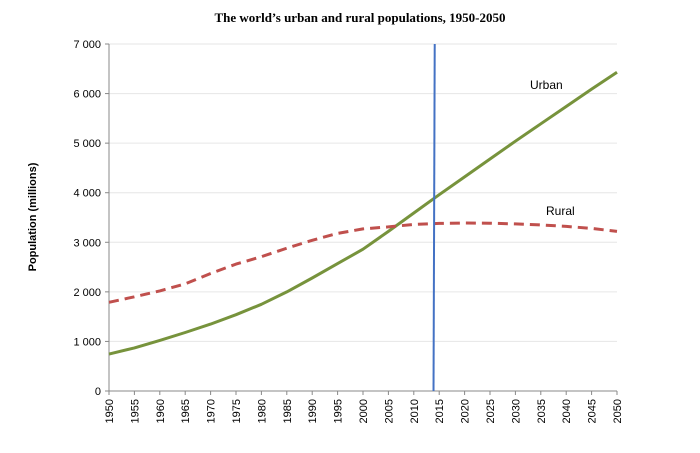 The width and height of the screenshot is (700, 453). What do you see at coordinates (415, 411) in the screenshot?
I see `x-tick-label: 2010` at bounding box center [415, 411].